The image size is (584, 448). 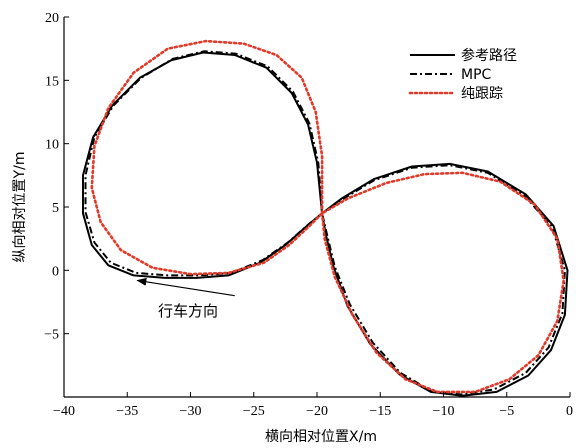 What do you see at coordinates (64, 411) in the screenshot?
I see `x-tick-label: −40` at bounding box center [64, 411].